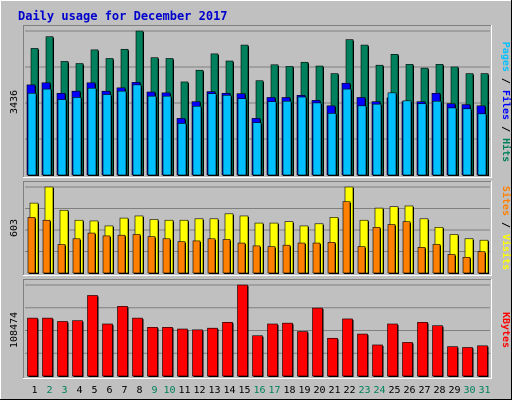 The width and height of the screenshot is (512, 400). What do you see at coordinates (199, 390) in the screenshot?
I see `x-label-day-12: 12` at bounding box center [199, 390].